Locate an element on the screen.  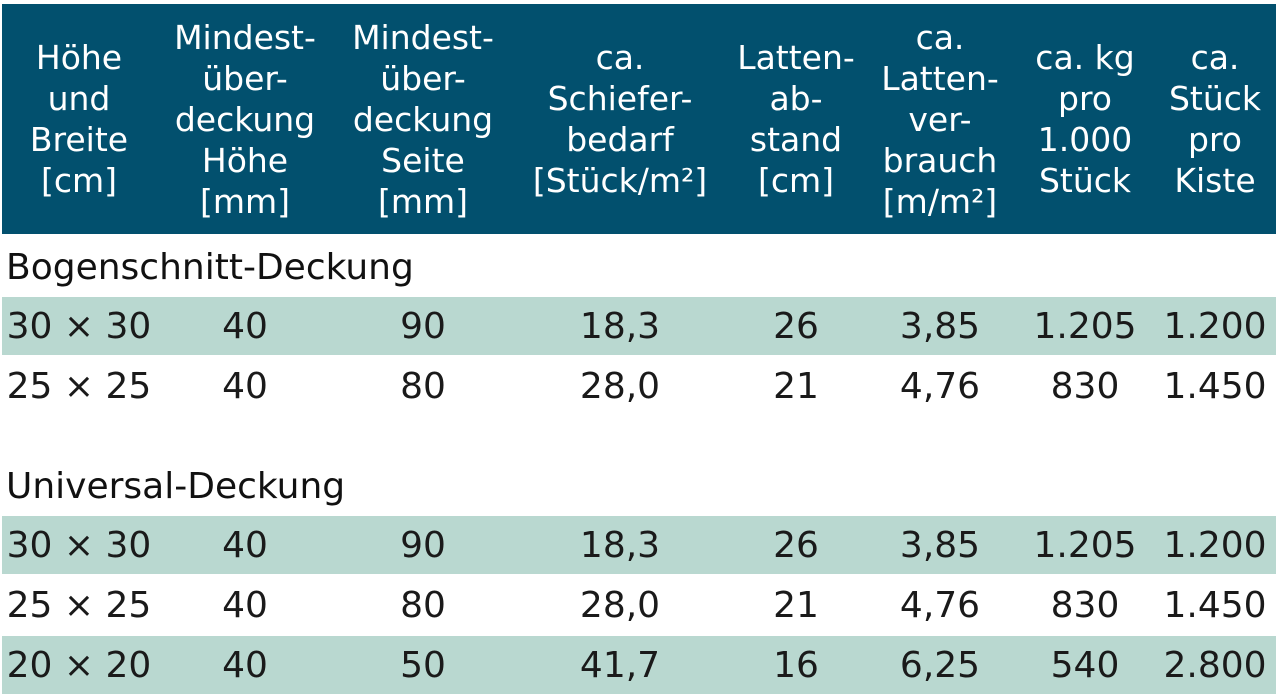
header-batten-spacing: Latten- ab- stand [cm] is located at coordinates (796, 119).